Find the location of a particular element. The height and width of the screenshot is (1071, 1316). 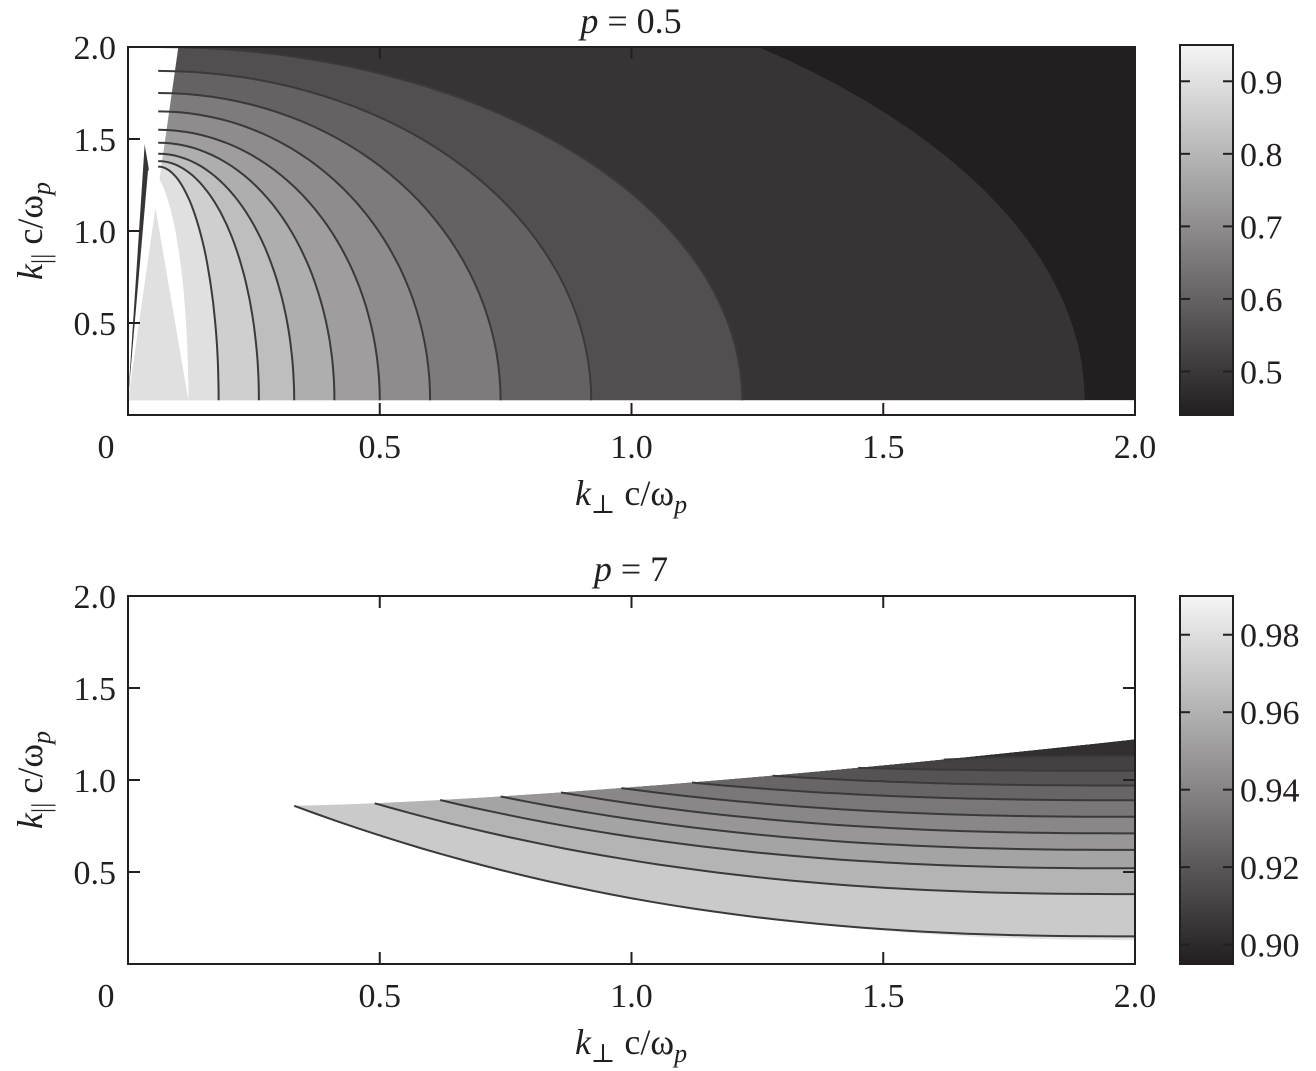

colorbar-tick-label: 0.94 is located at coordinates (1270, 791).